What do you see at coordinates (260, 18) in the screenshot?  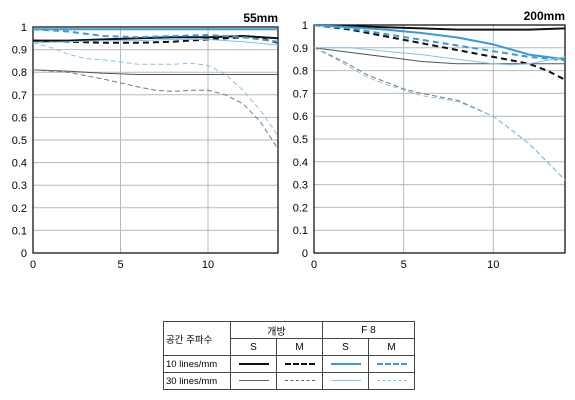 I see `chart-title: 55mm` at bounding box center [260, 18].